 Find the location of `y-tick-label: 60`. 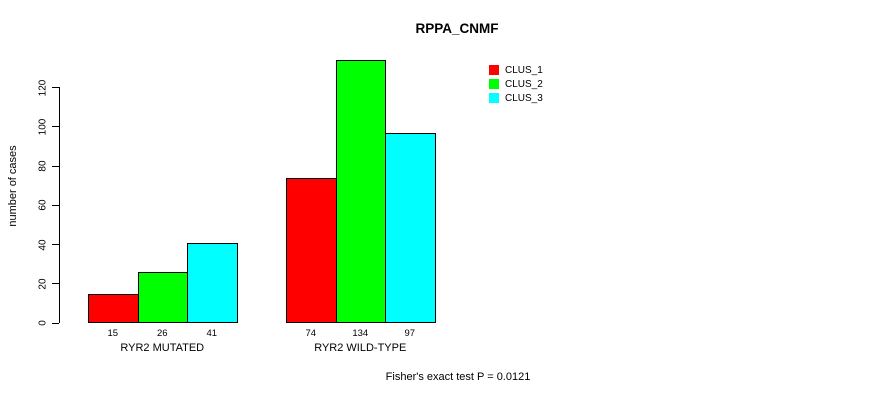

y-tick-label: 60 is located at coordinates (43, 205).